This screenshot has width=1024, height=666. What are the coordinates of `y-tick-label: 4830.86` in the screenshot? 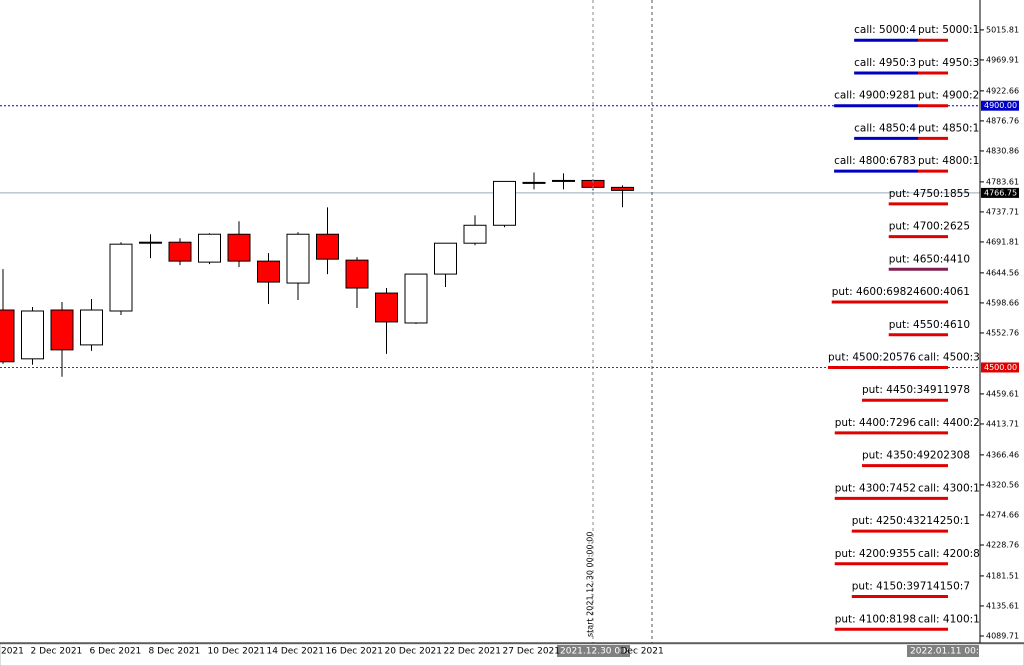 It's located at (1002, 150).